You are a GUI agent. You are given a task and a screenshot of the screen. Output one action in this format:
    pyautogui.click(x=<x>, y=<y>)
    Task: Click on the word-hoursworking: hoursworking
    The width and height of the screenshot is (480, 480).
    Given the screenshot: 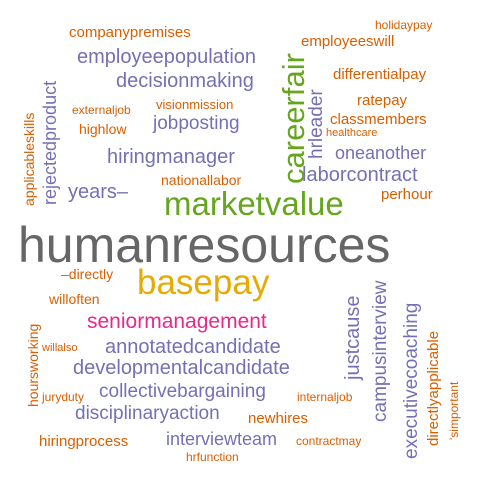 What is the action you would take?
    pyautogui.click(x=33, y=365)
    